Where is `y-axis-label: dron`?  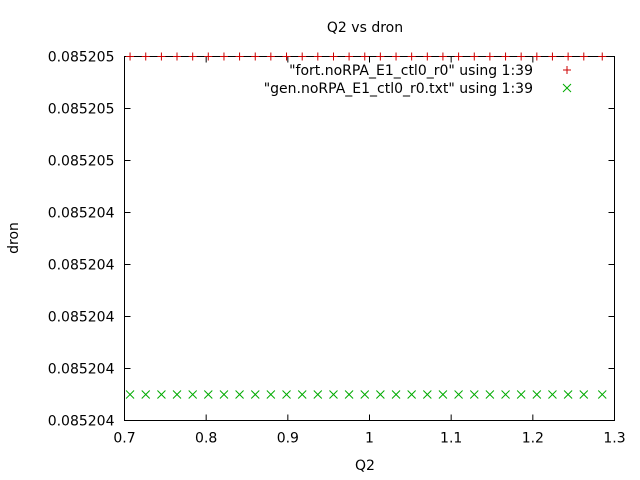
y-axis-label: dron is located at coordinates (14, 238).